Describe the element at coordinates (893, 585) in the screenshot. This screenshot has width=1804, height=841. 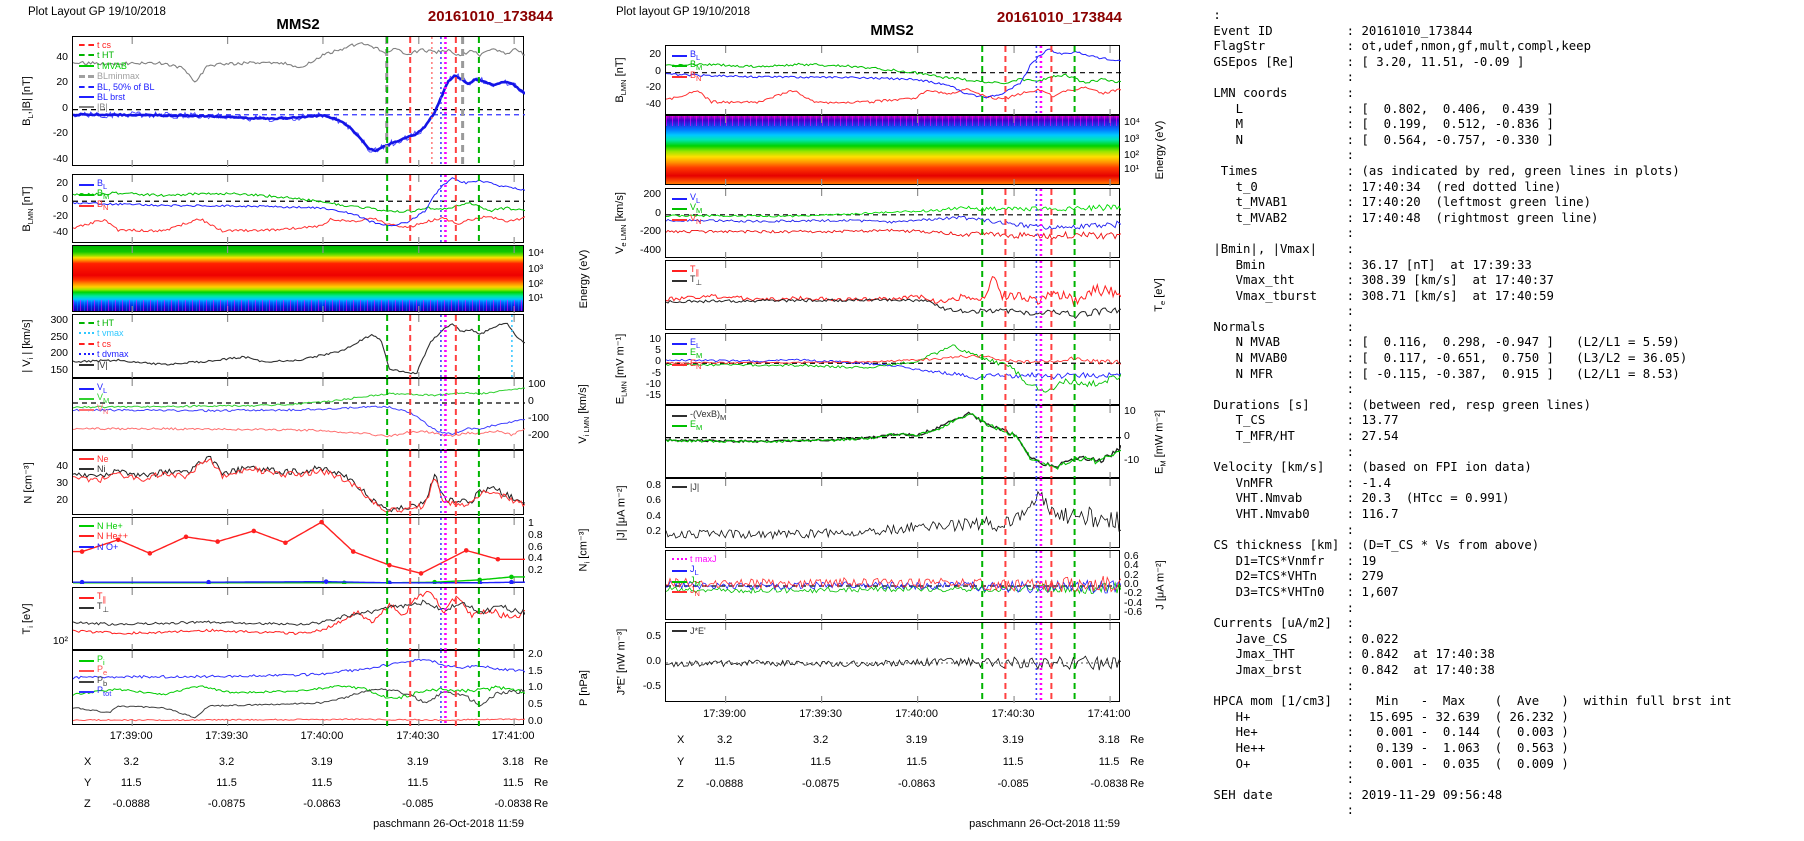
I see `panel-j-lmn` at that location.